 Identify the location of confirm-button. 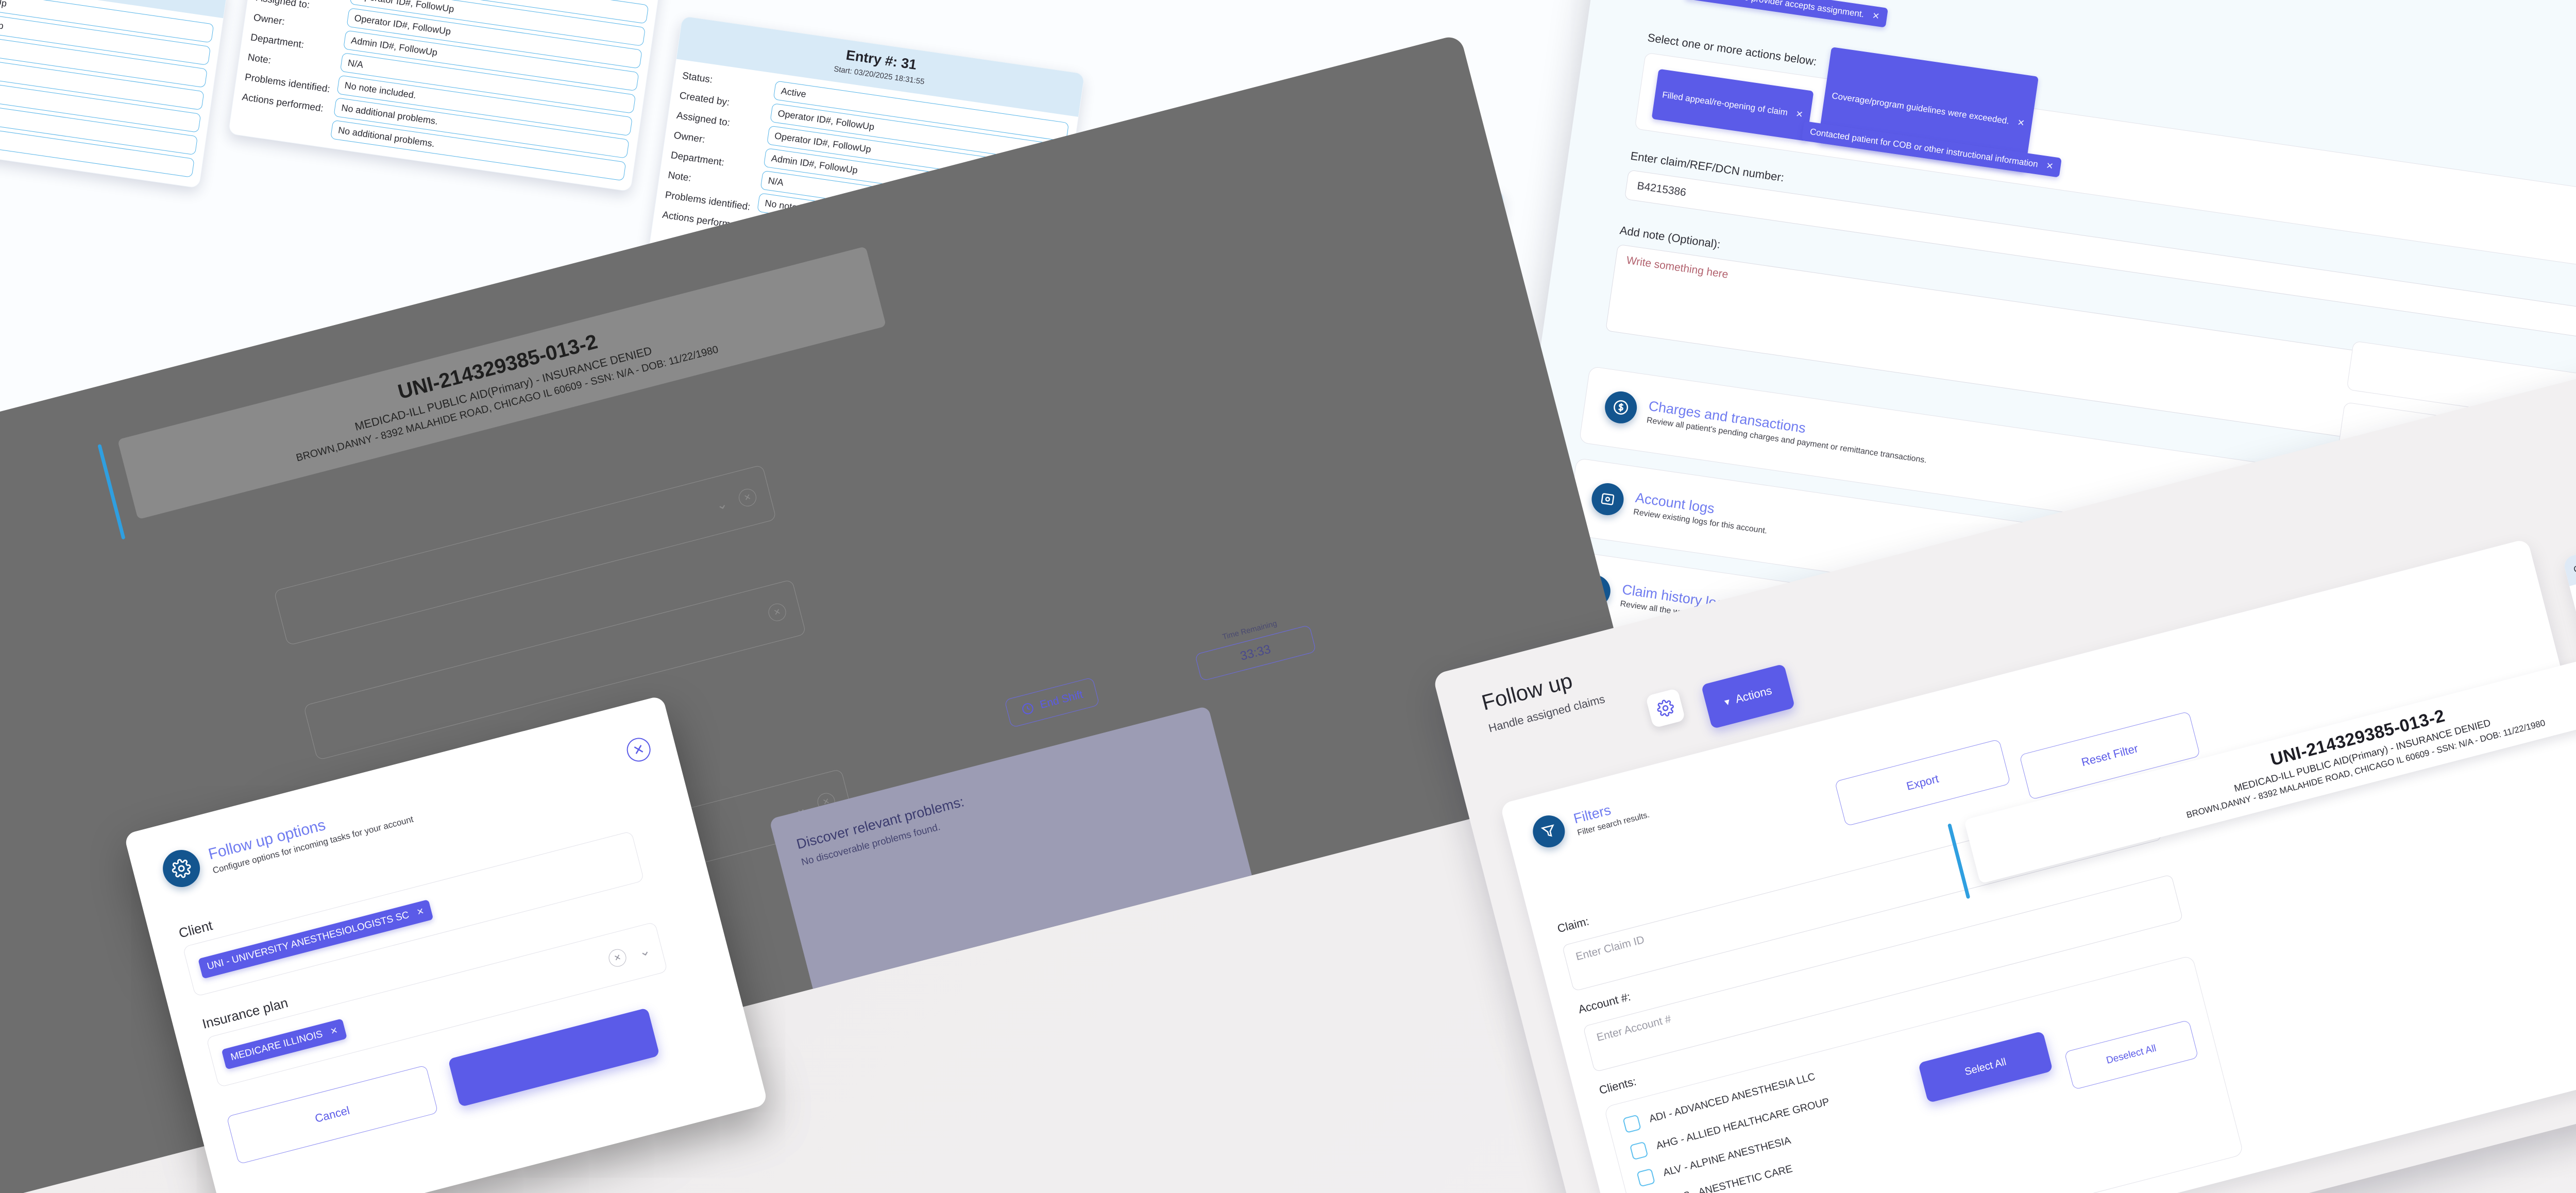
(554, 1057).